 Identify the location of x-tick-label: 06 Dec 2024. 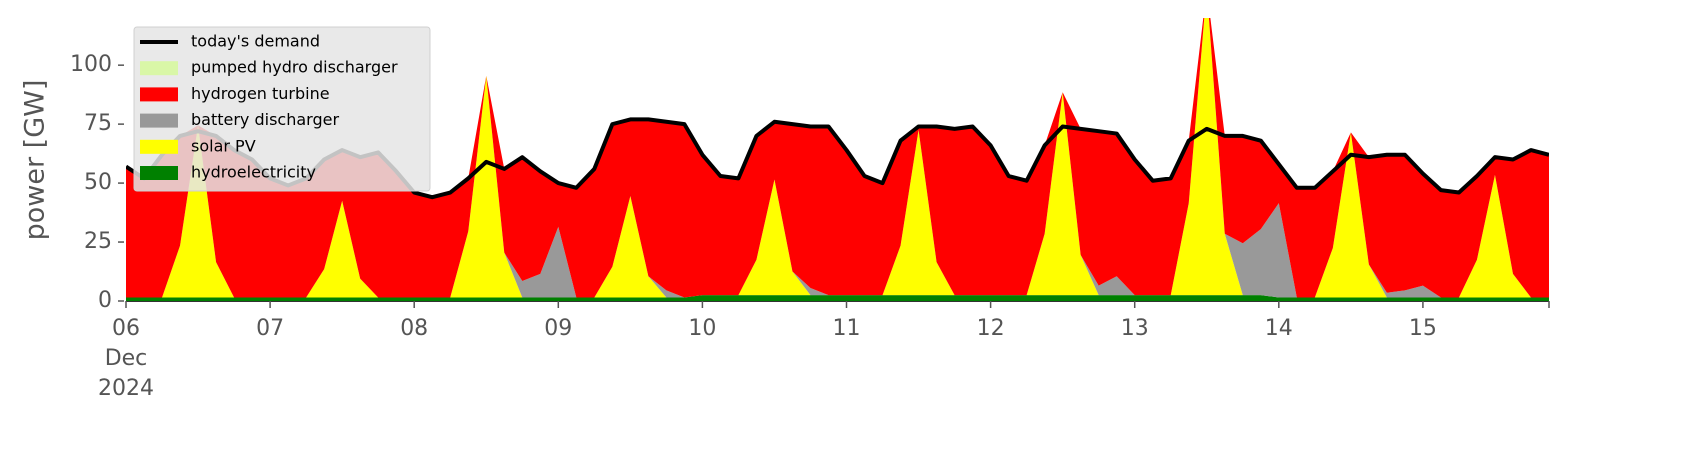
(126, 358).